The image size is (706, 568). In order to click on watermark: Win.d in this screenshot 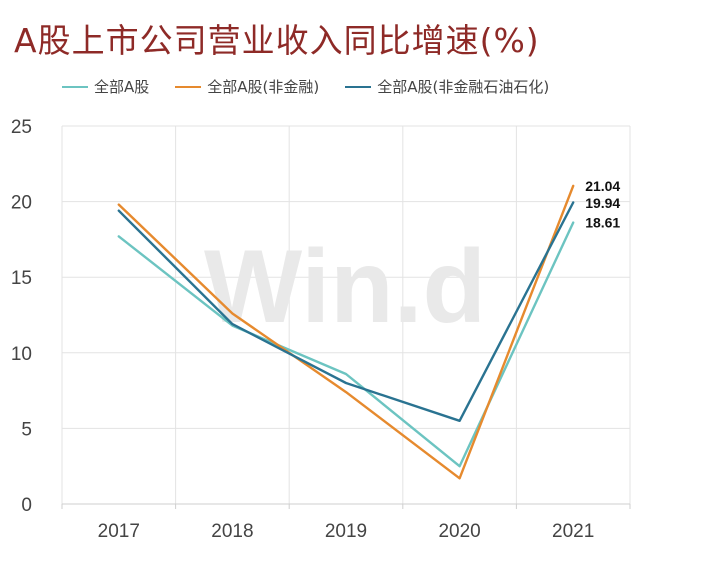, I will do `click(345, 287)`.